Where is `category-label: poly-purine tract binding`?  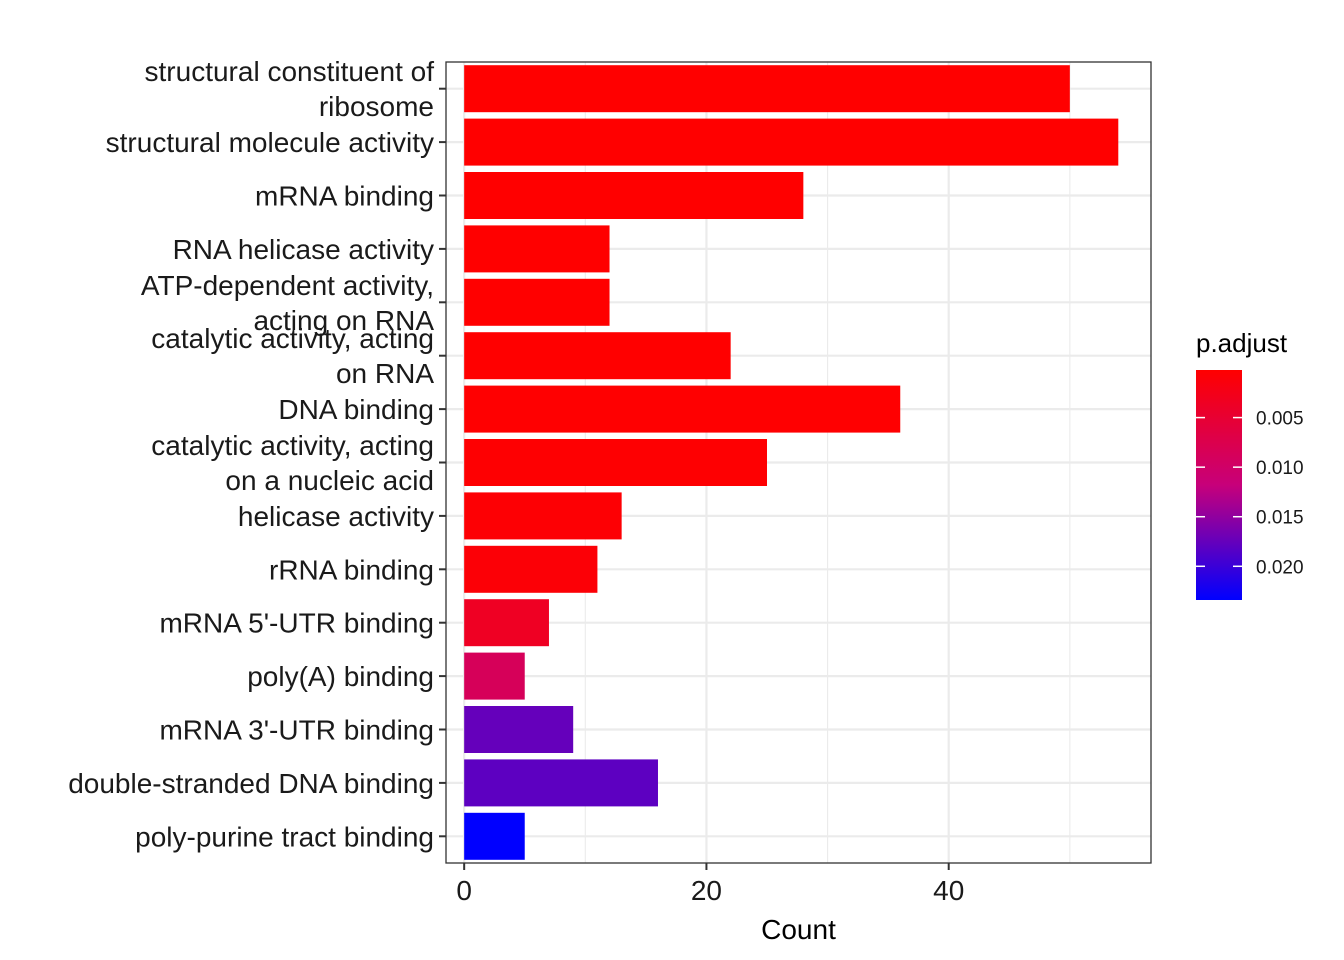 category-label: poly-purine tract binding is located at coordinates (284, 836).